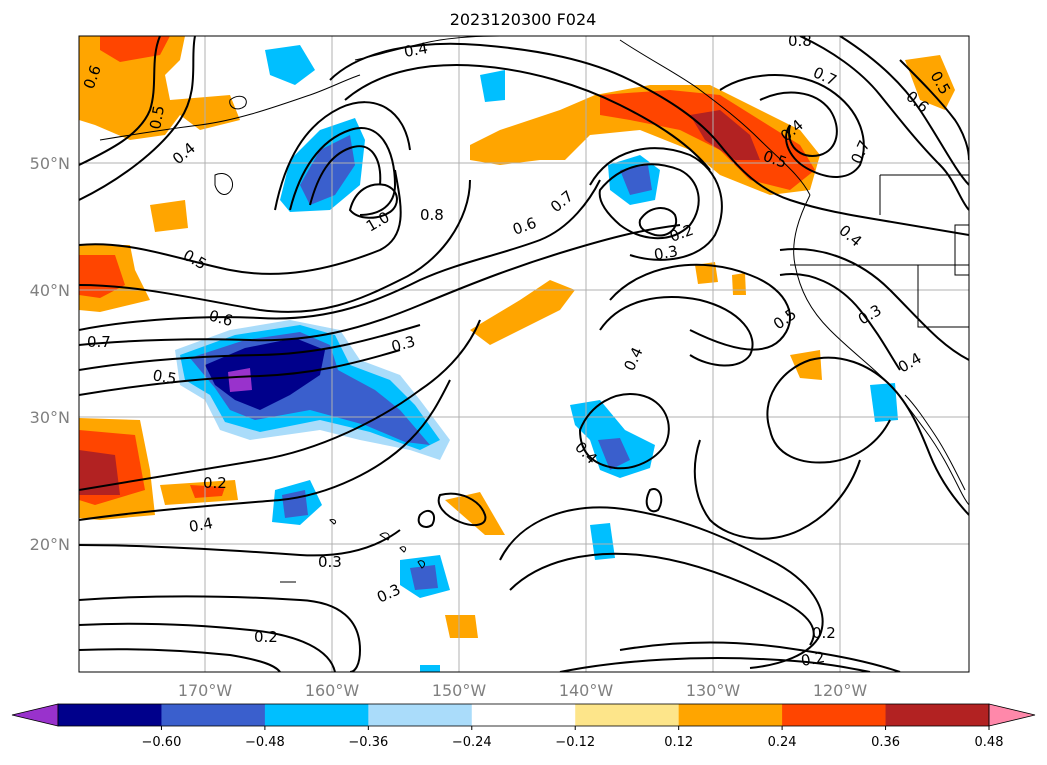 The image size is (1047, 765). I want to click on lon-label: 120°W, so click(840, 690).